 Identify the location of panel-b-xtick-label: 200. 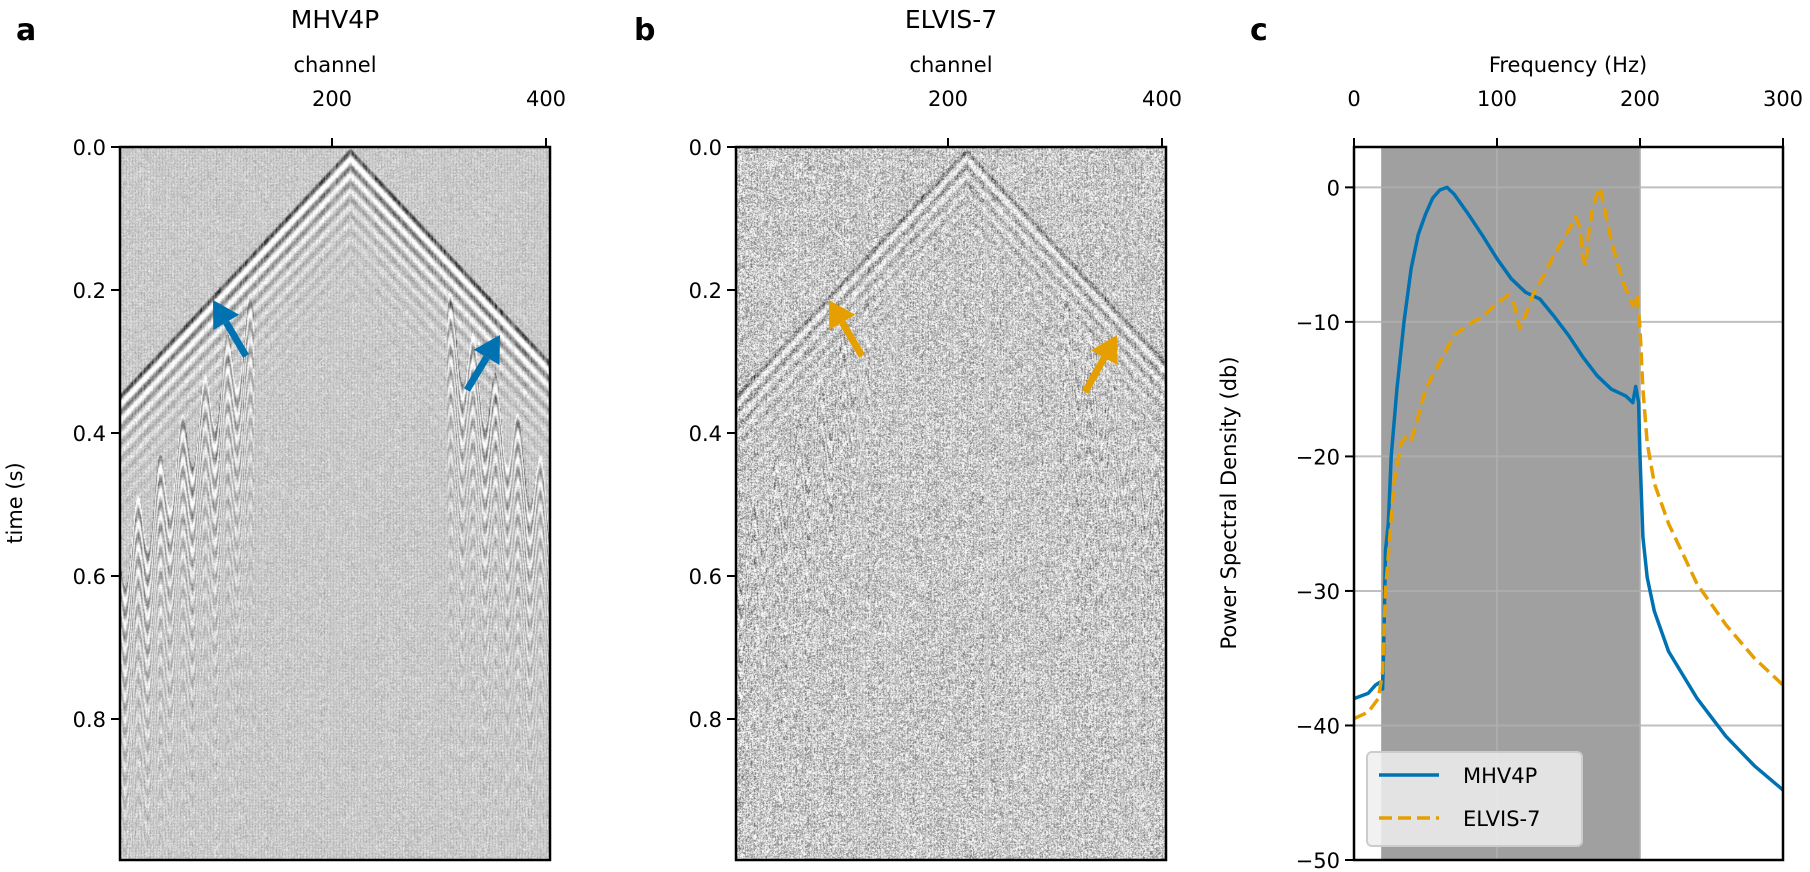
(948, 99).